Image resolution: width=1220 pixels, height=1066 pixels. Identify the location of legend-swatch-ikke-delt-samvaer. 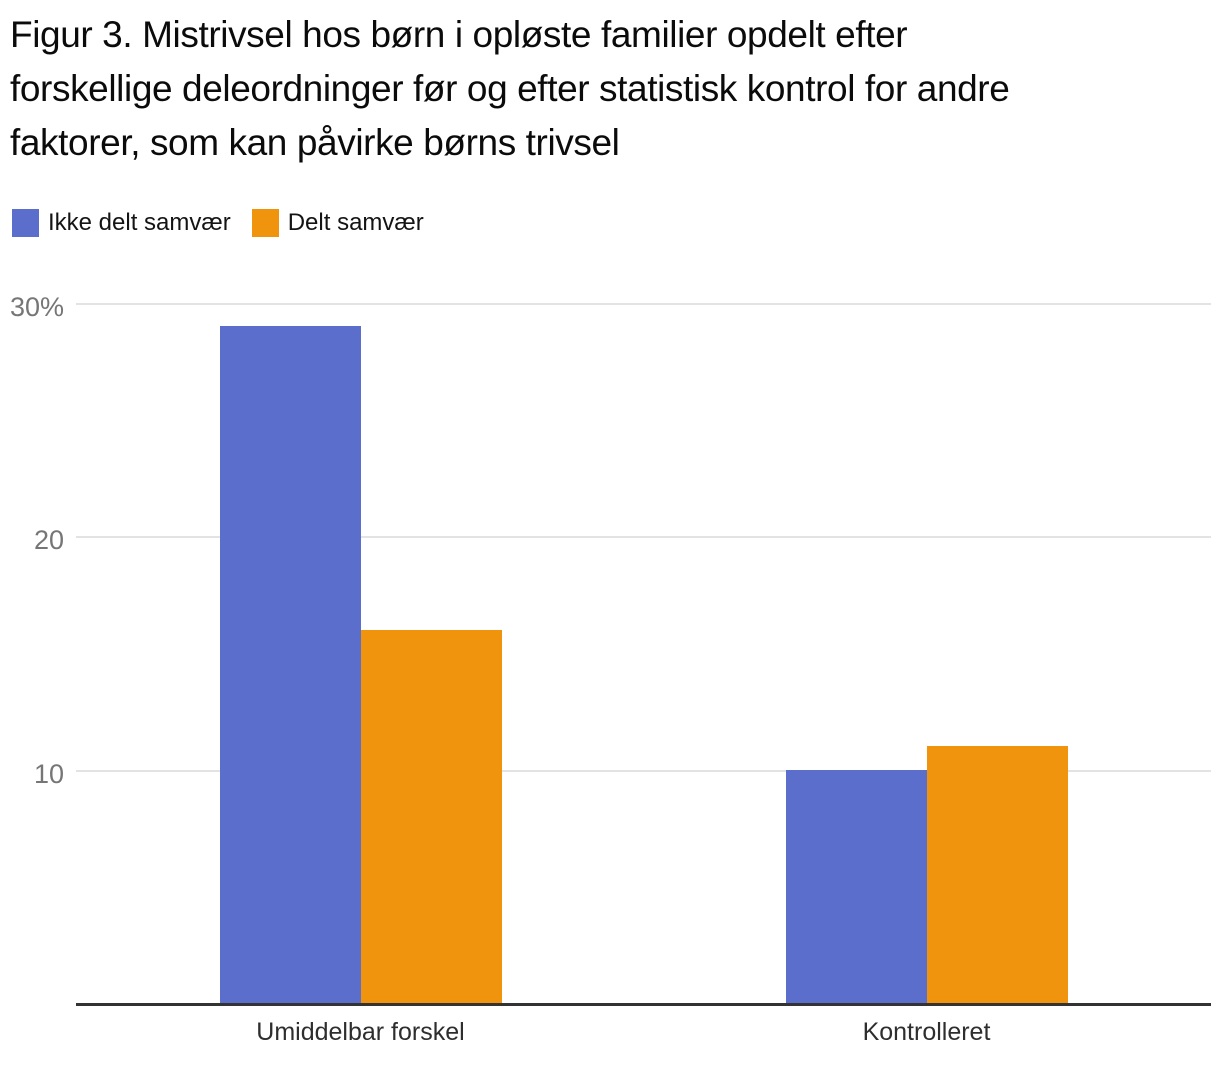
(25, 223).